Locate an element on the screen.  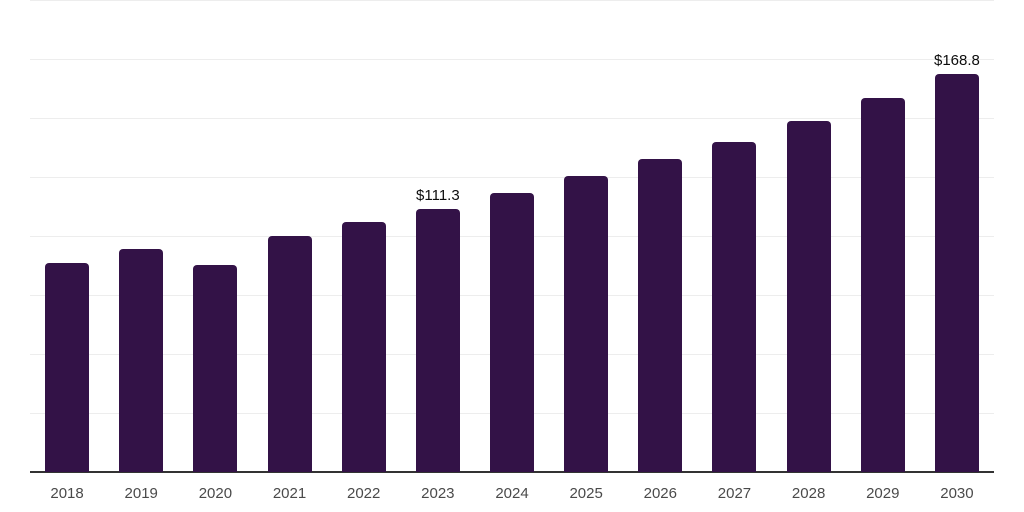
x-axis-label-2026: 2026 is located at coordinates (660, 493).